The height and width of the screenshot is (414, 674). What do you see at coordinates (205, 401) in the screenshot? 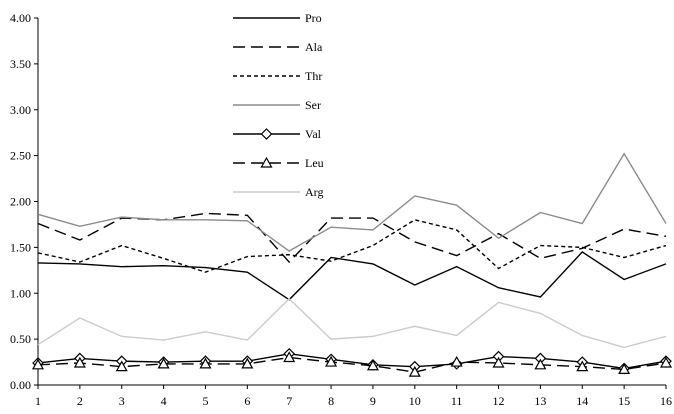
I see `x-tick-label: 5` at bounding box center [205, 401].